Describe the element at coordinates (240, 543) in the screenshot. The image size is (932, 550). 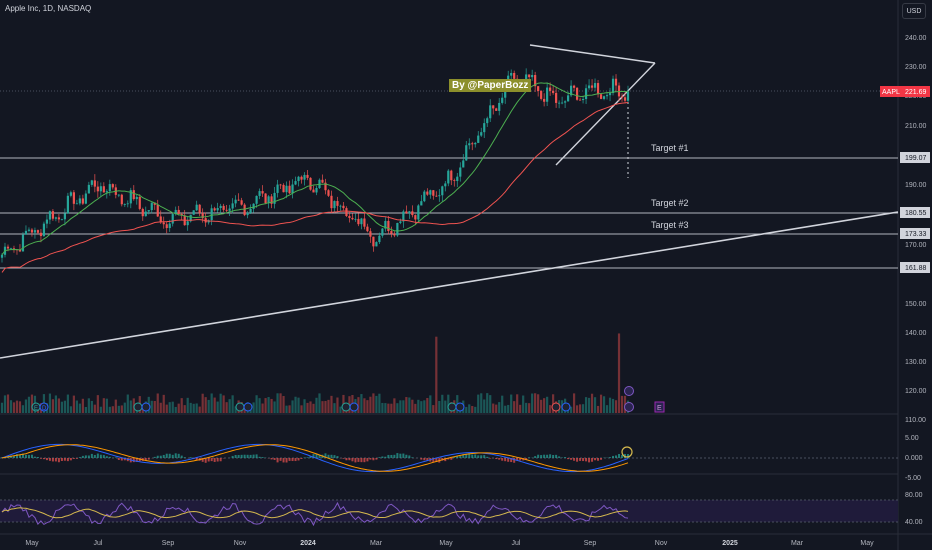
I see `time-tick: Nov` at that location.